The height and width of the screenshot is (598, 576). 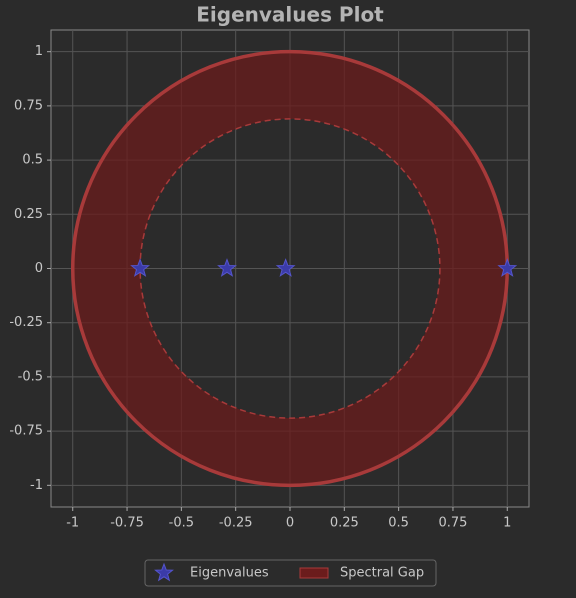 I want to click on x-tick-label: -0.25, so click(x=236, y=523).